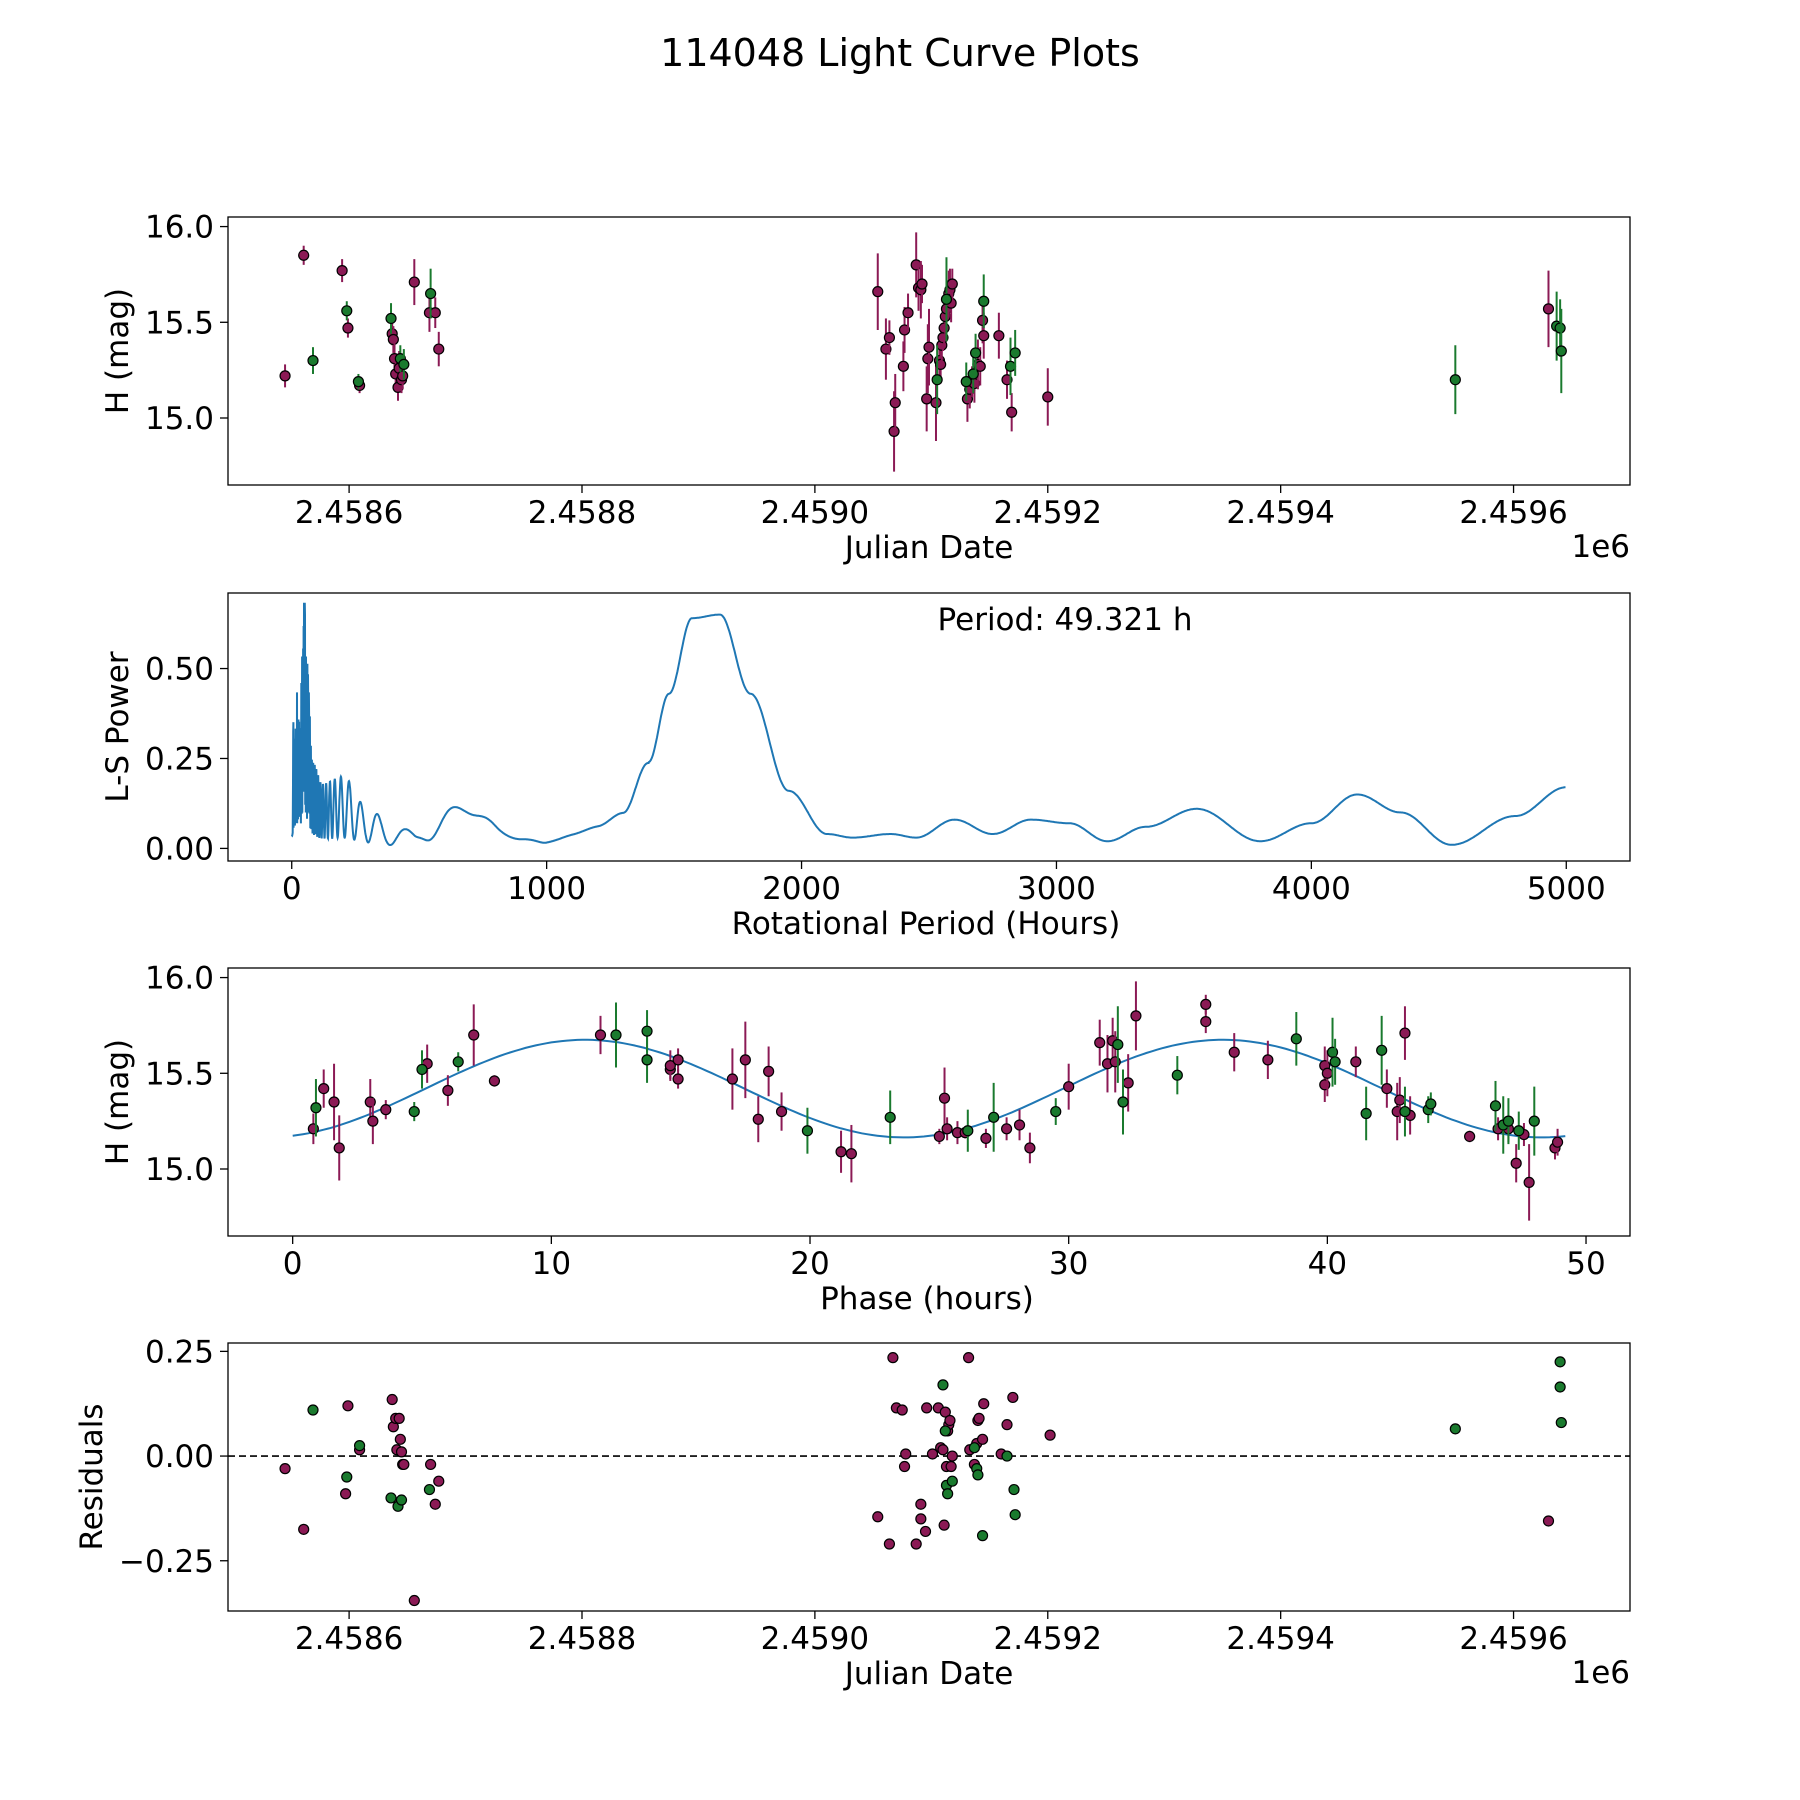 This screenshot has width=1800, height=1800. Describe the element at coordinates (582, 513) in the screenshot. I see `x-tick-label: 2.4588` at that location.